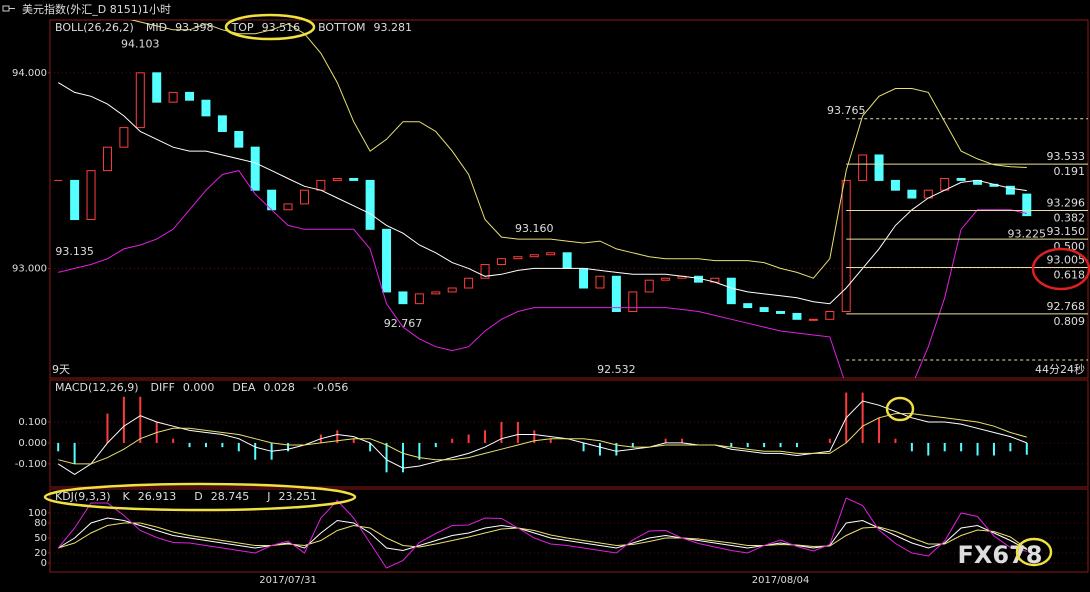 The image size is (1090, 592). Describe the element at coordinates (1070, 321) in the screenshot. I see `fib-ratio-label: 0.809` at that location.